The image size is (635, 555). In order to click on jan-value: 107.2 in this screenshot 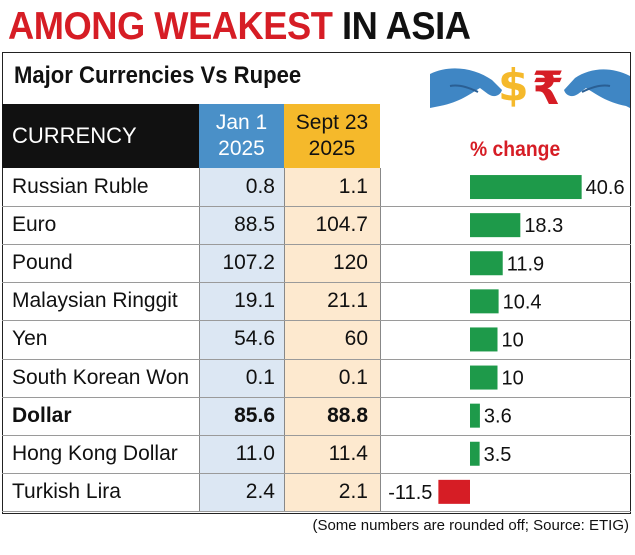, I will do `click(248, 263)`.